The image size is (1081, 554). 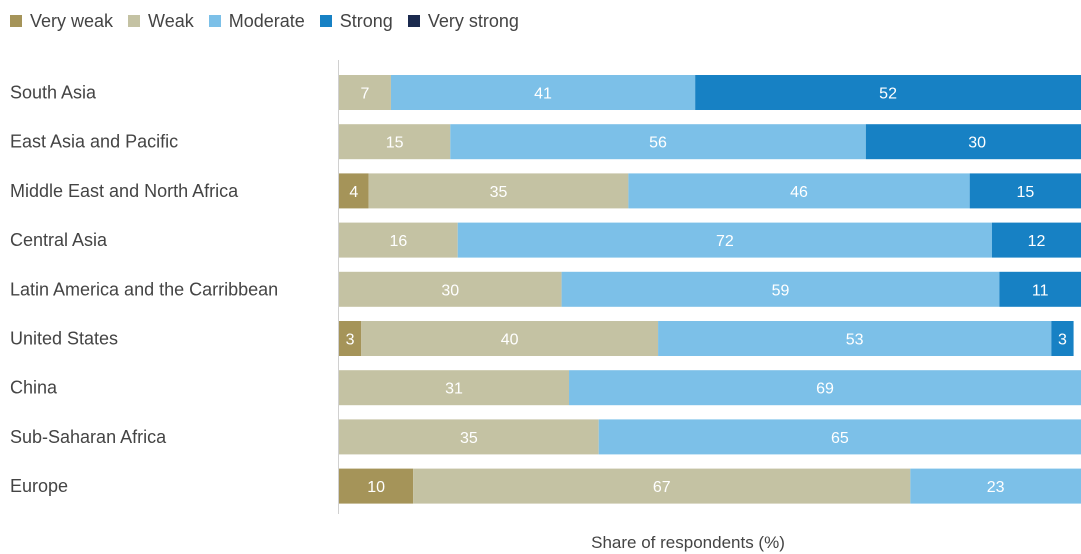 What do you see at coordinates (171, 21) in the screenshot?
I see `legend-label-weak: Weak` at bounding box center [171, 21].